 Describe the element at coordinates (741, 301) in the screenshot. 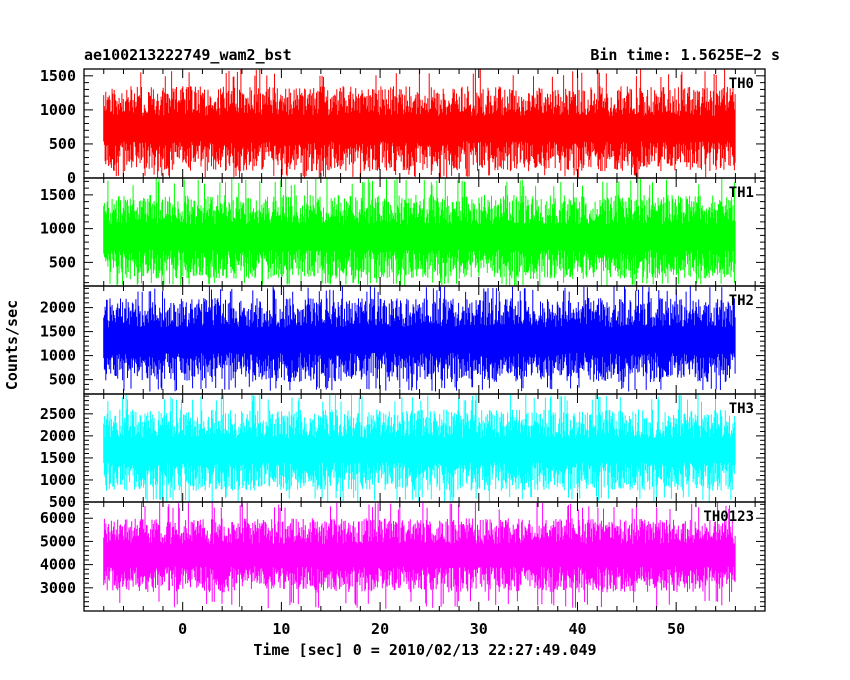

I see `series-name-th2: TH2` at that location.